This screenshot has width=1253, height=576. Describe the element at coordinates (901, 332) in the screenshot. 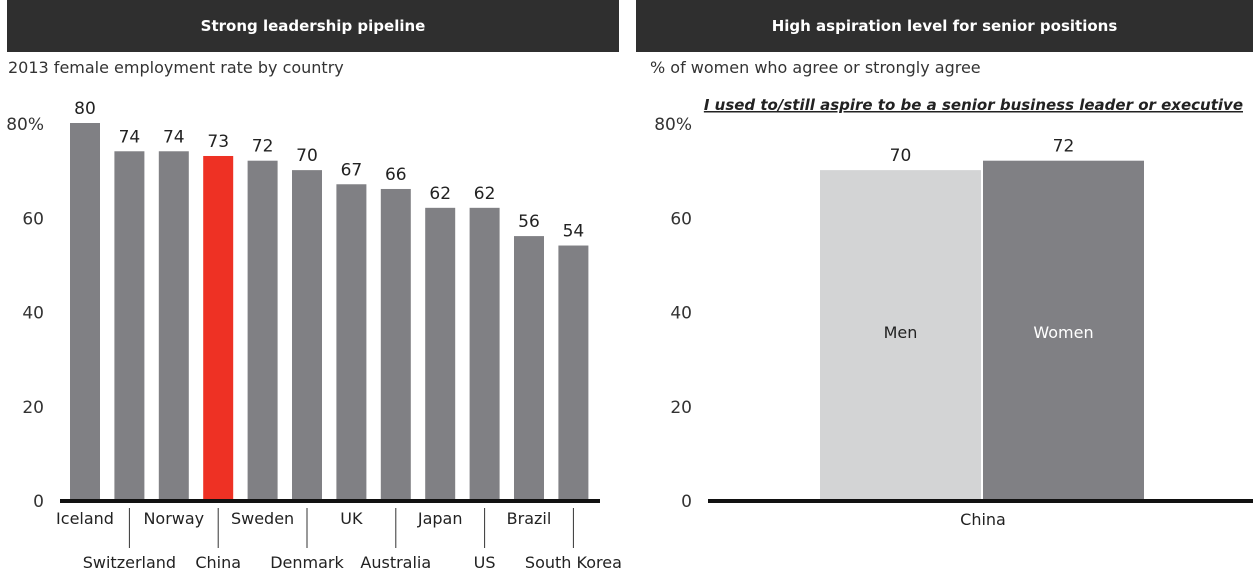

I see `series-label-men: Men` at that location.